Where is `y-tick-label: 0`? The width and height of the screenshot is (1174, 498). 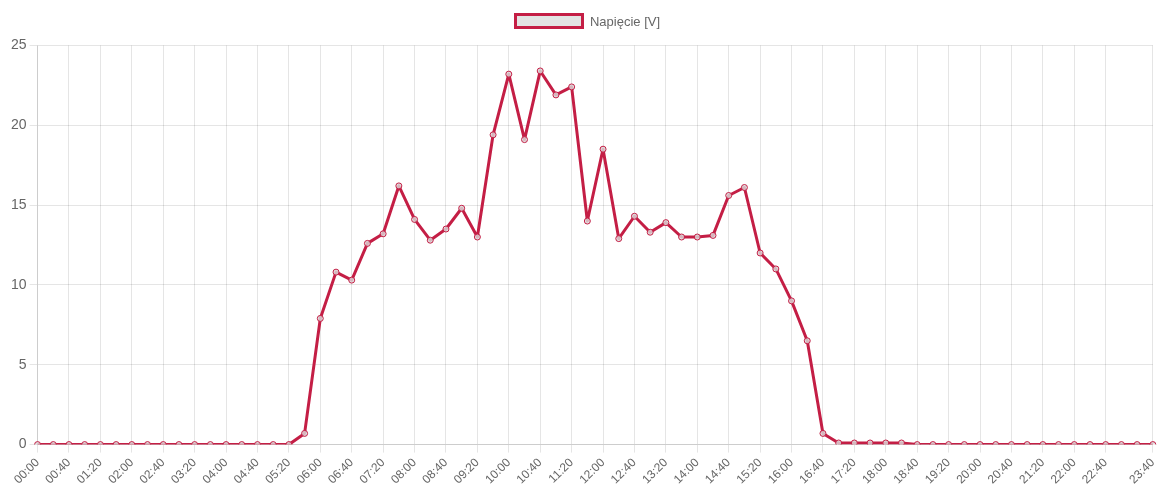
y-tick-label: 0 is located at coordinates (22, 443).